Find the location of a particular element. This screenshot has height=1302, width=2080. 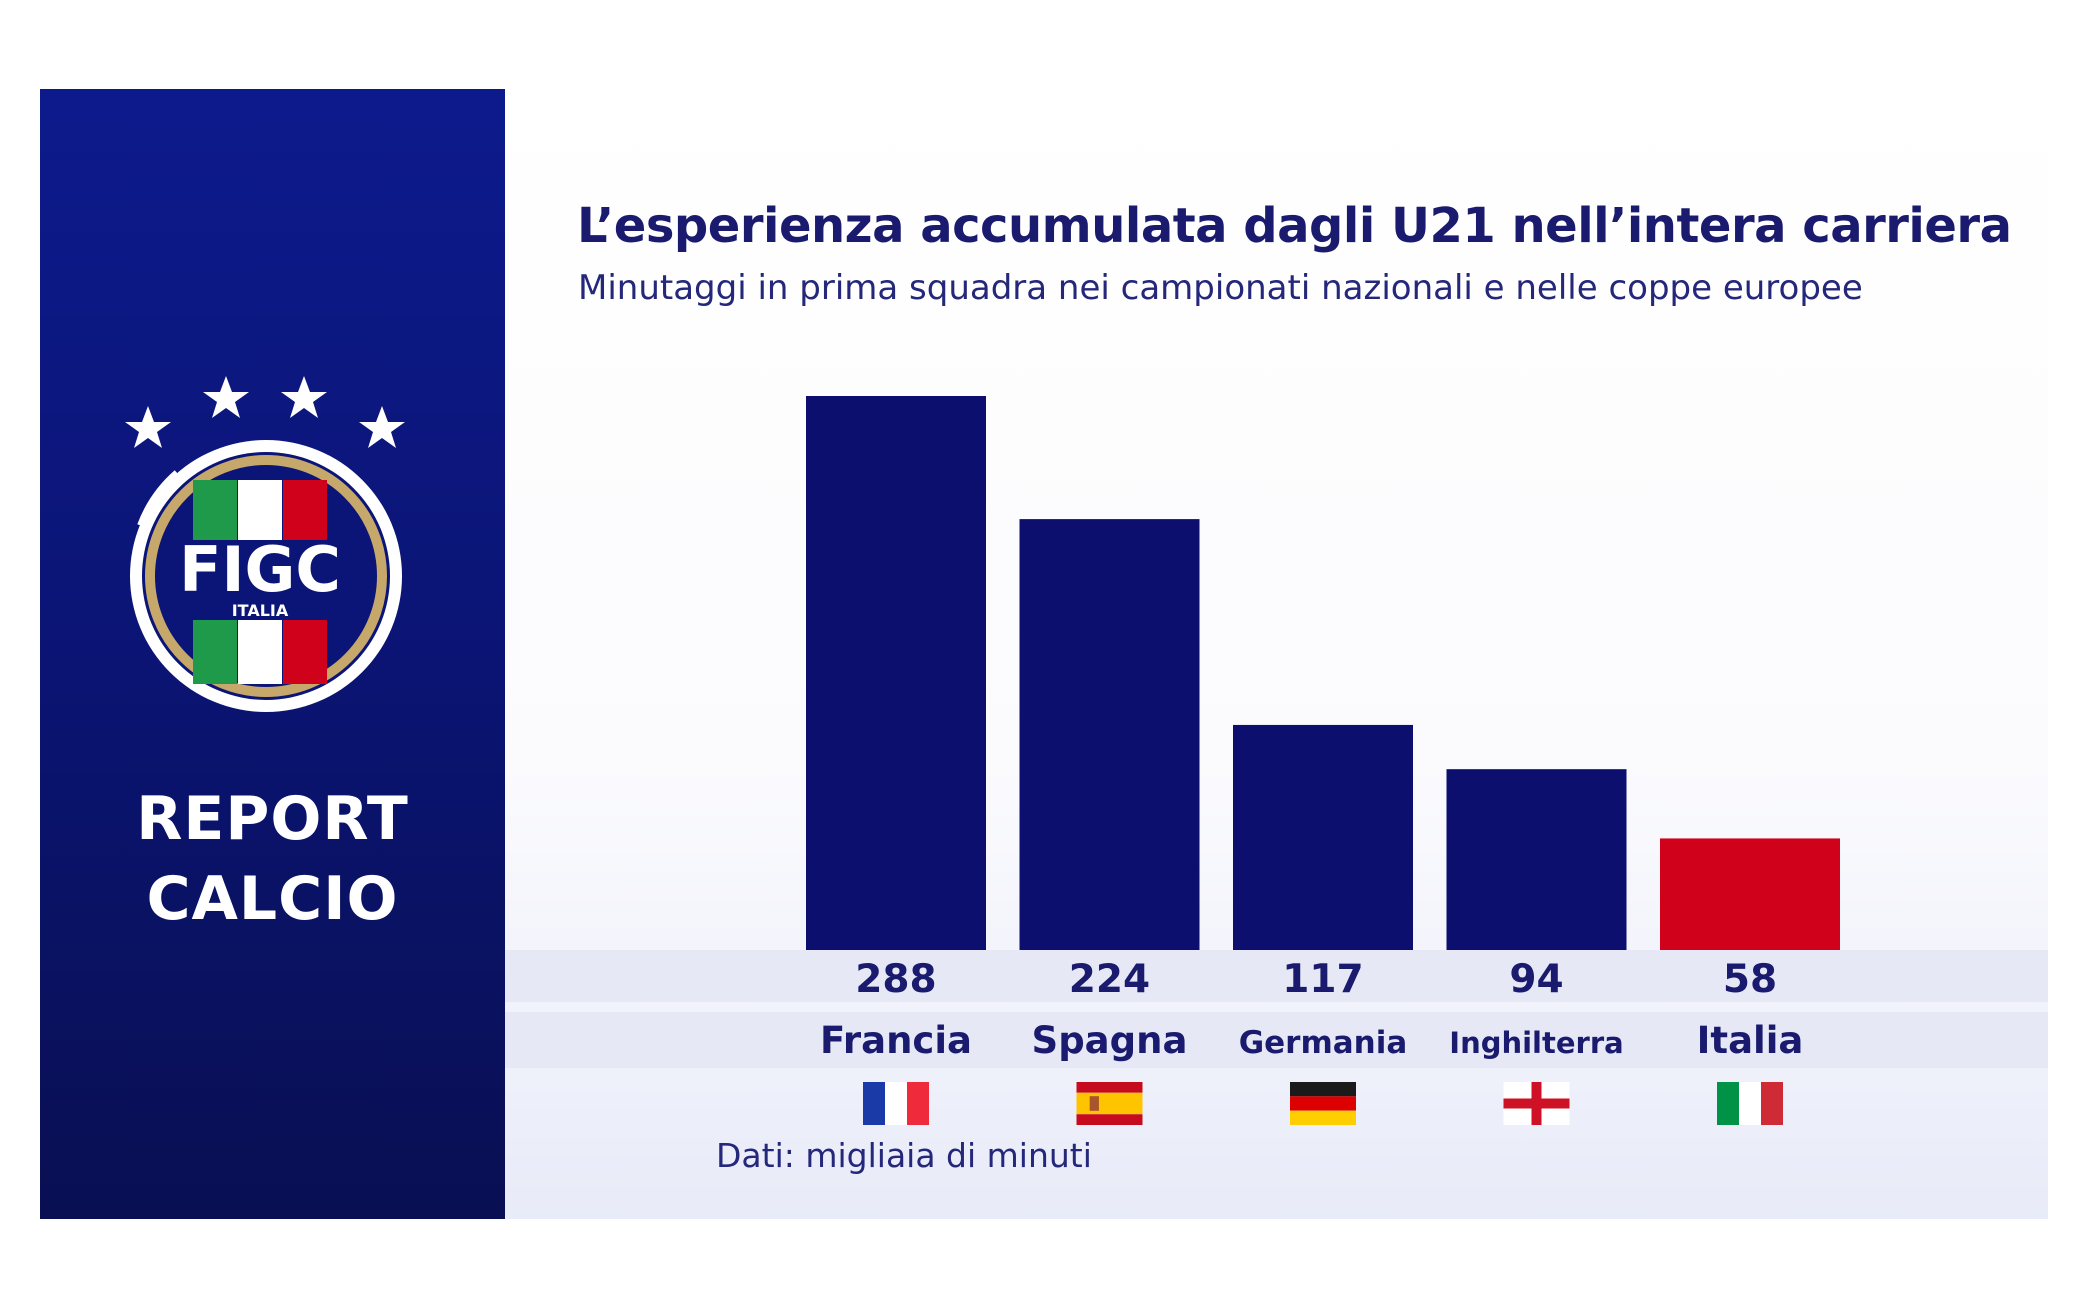

category-label-francia: Francia is located at coordinates (896, 1040).